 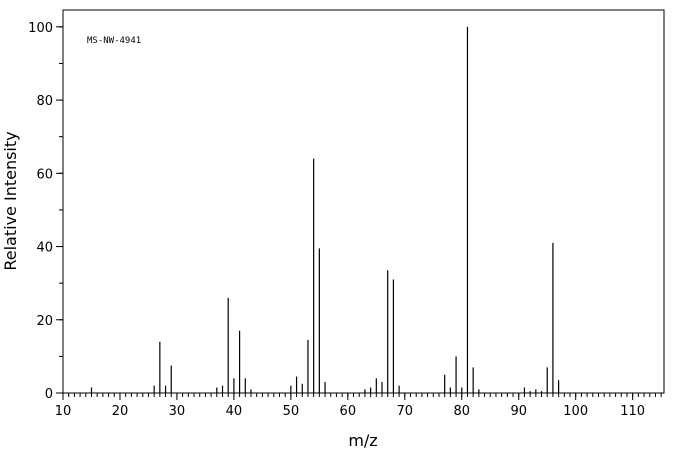 I want to click on x-tick-label: 10, so click(x=63, y=411).